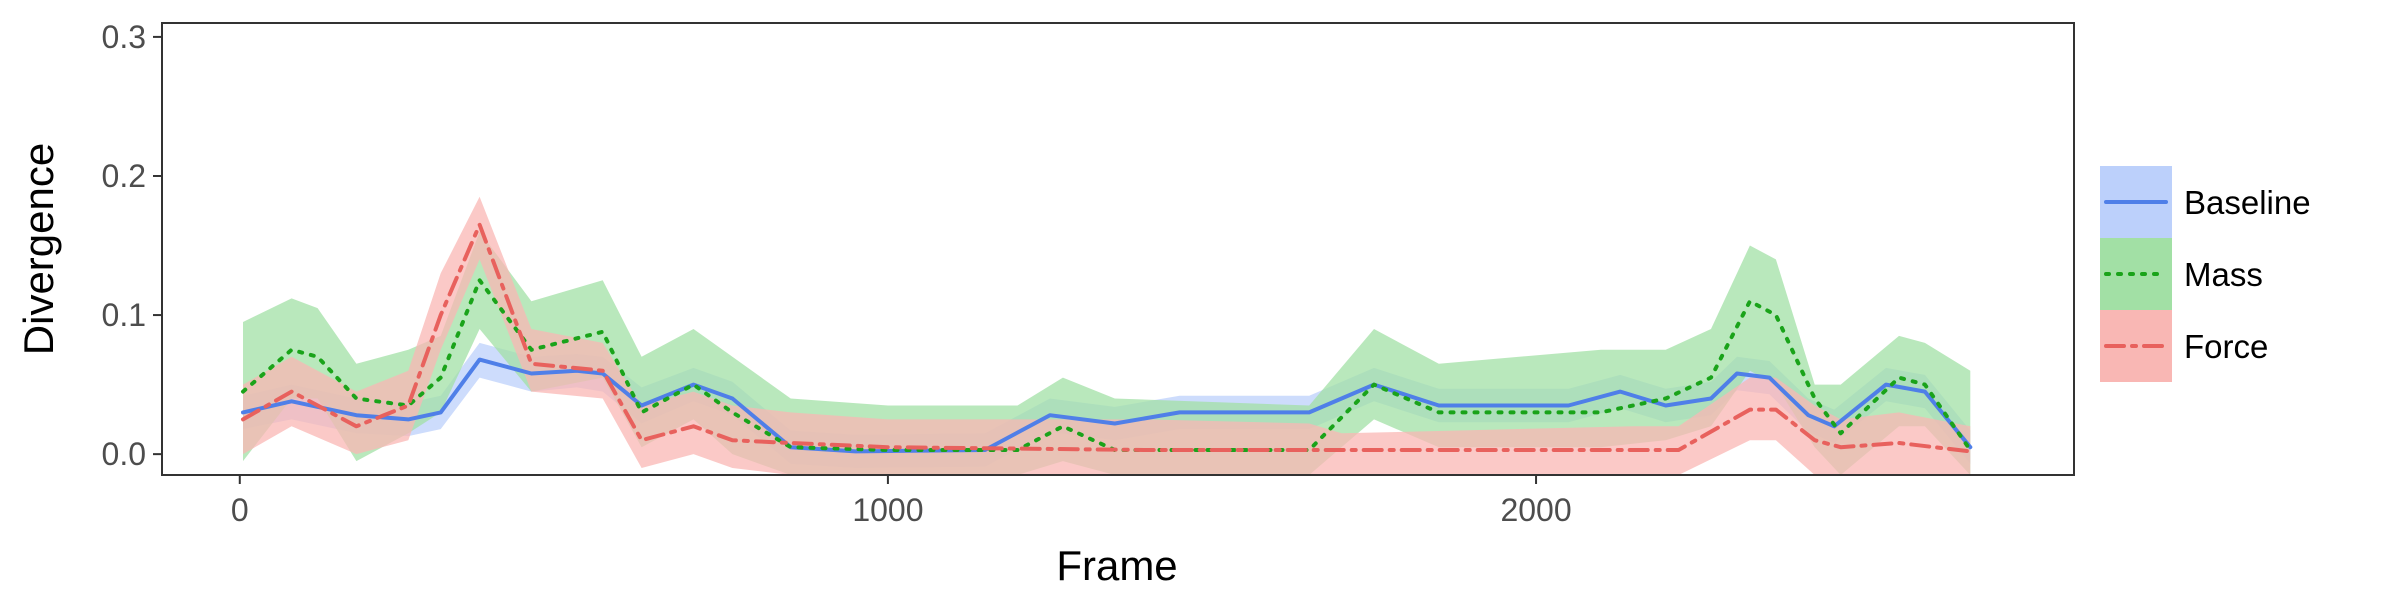  Describe the element at coordinates (2226, 346) in the screenshot. I see `legend-label-force: Force` at that location.